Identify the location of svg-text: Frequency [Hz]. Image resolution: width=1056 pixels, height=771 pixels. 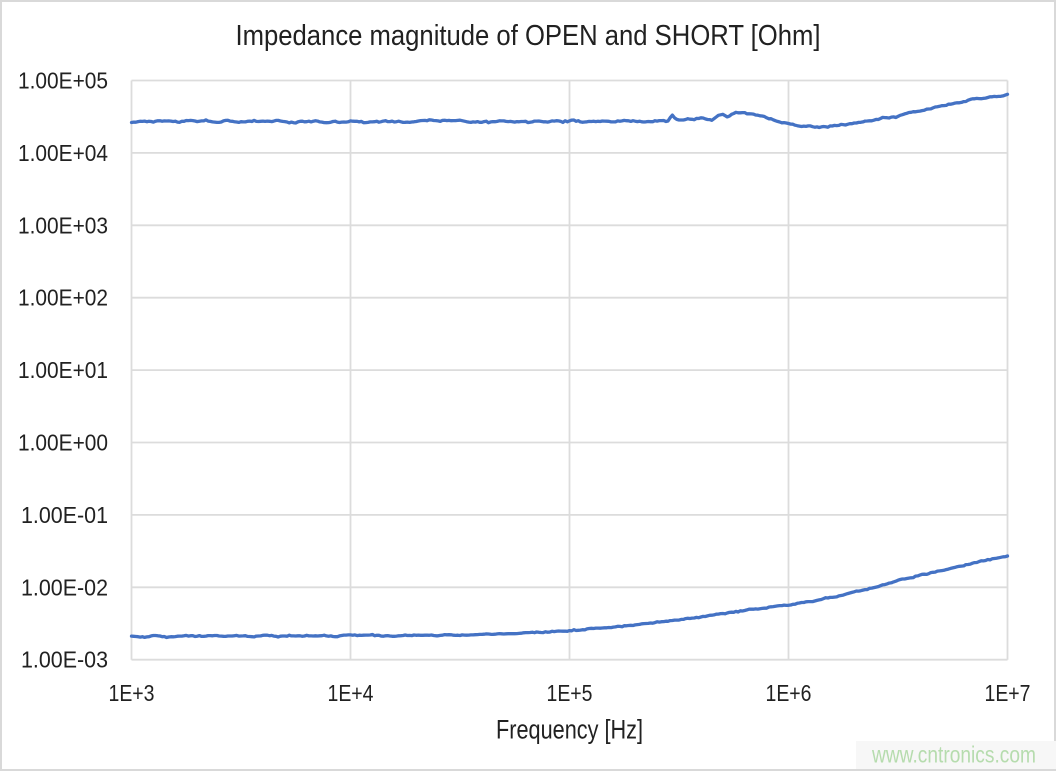
(569, 730).